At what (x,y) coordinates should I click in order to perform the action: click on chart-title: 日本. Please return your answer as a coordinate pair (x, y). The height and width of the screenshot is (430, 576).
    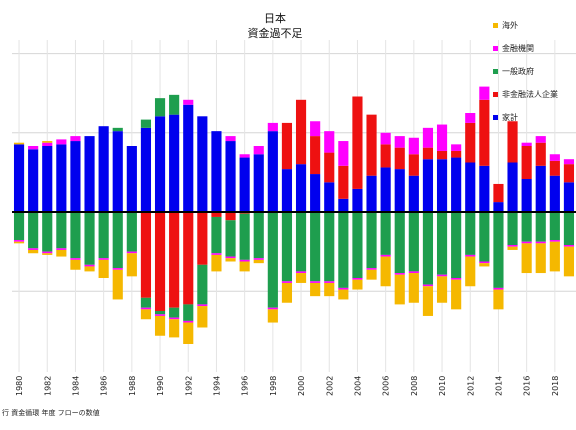
    Looking at the image, I should click on (275, 18).